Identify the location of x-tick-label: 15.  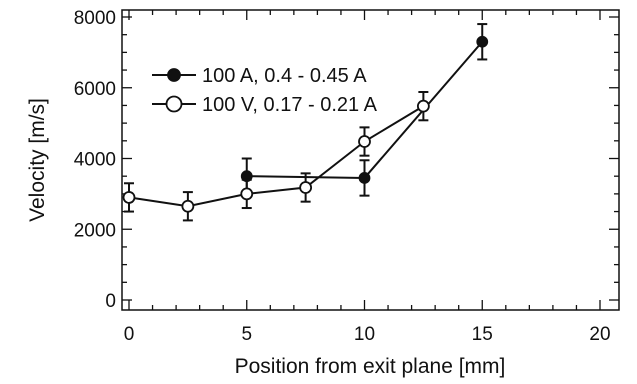
(482, 334).